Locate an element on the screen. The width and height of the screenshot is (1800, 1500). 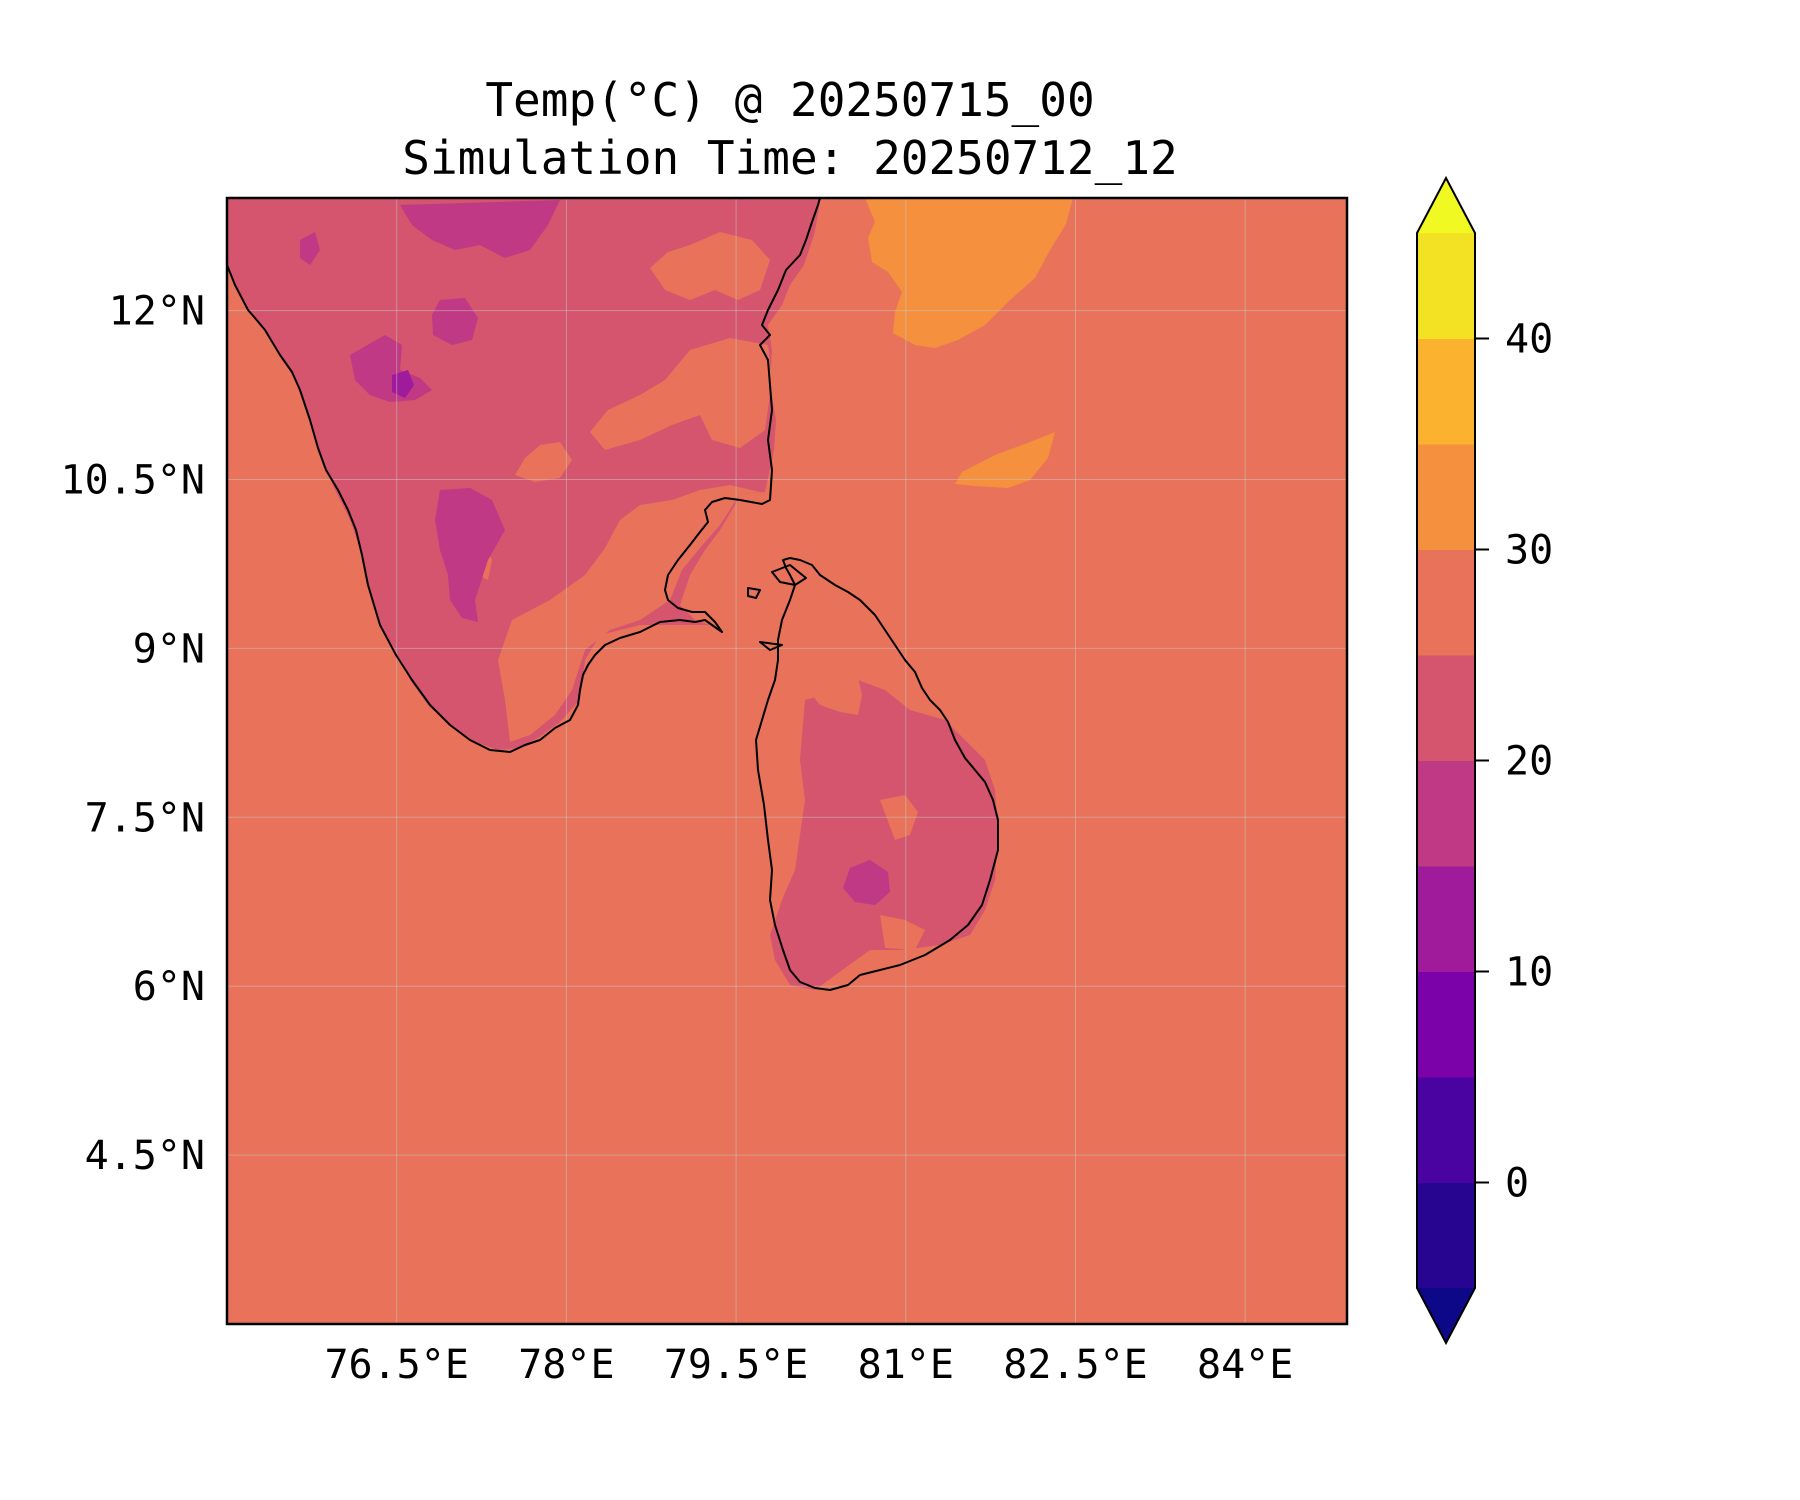
colorbar-tick-label: 20 is located at coordinates (1529, 762).